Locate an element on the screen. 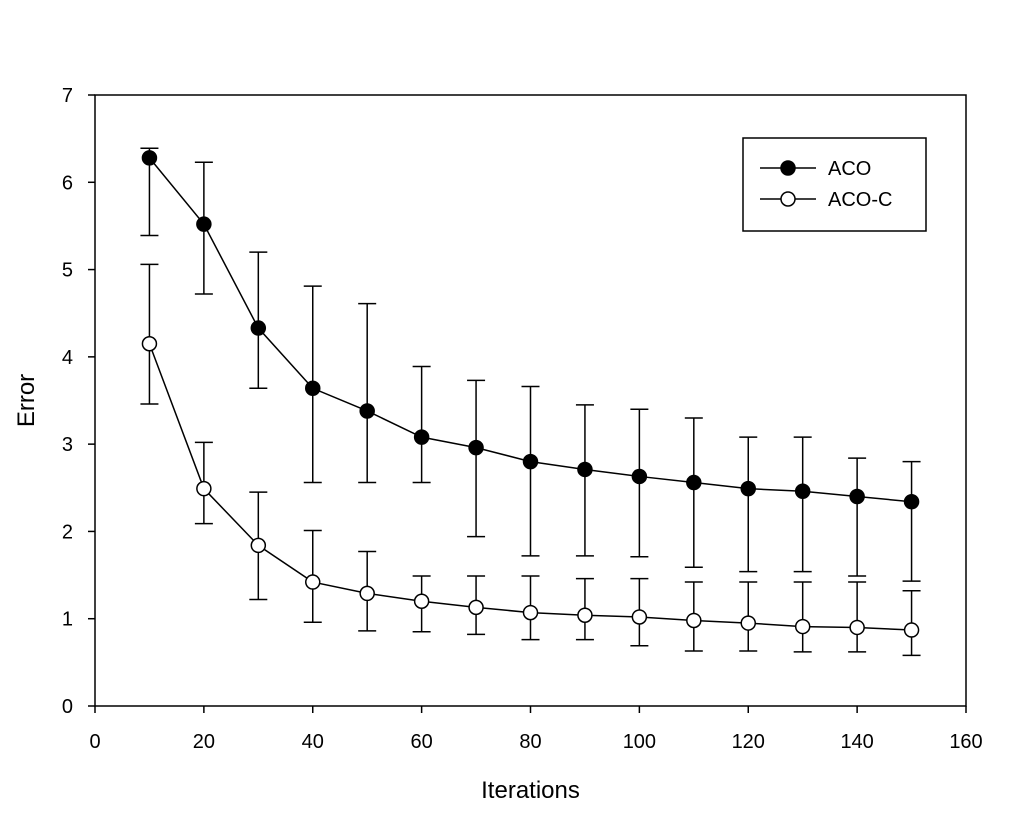 The image size is (1017, 814). y-tick-label: 3 is located at coordinates (67, 445).